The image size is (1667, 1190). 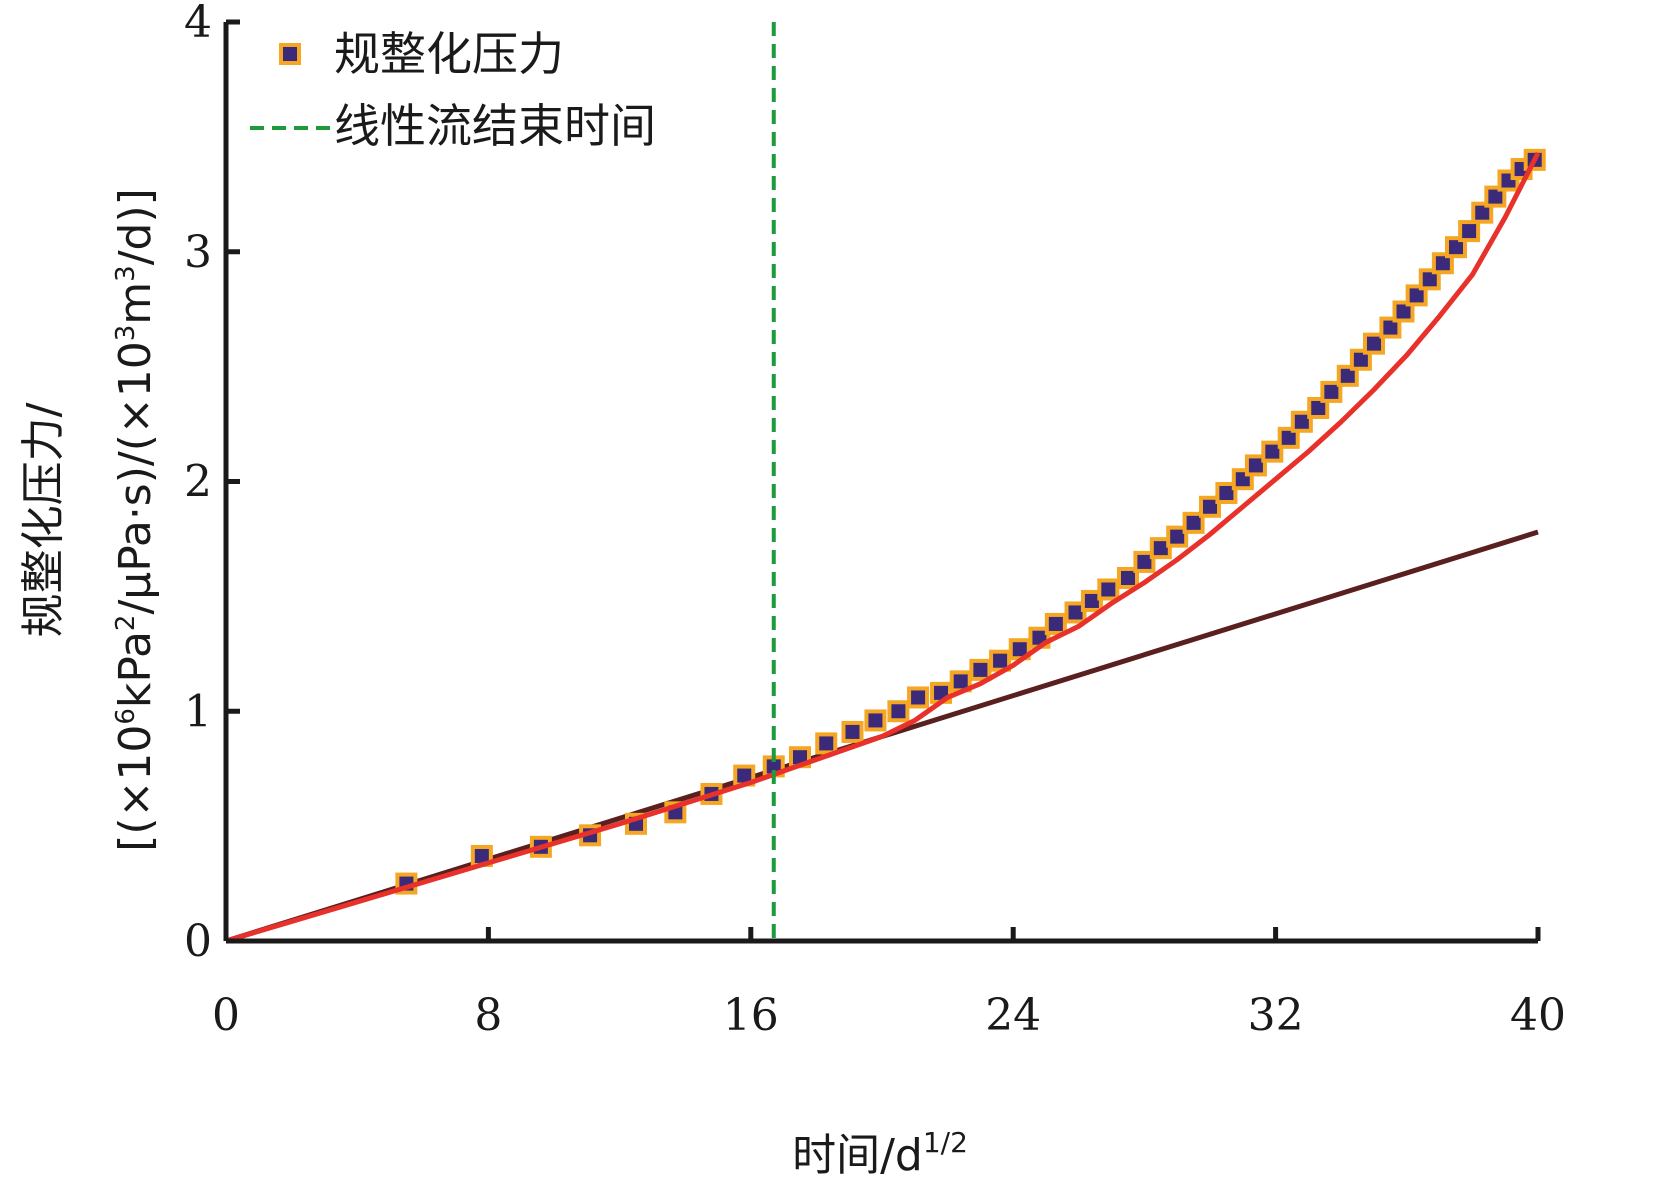 What do you see at coordinates (89, 520) in the screenshot?
I see `y-axis-title: 规整化压力/ [(×106kPa2/μPa·s)/(×103m3/d)]` at bounding box center [89, 520].